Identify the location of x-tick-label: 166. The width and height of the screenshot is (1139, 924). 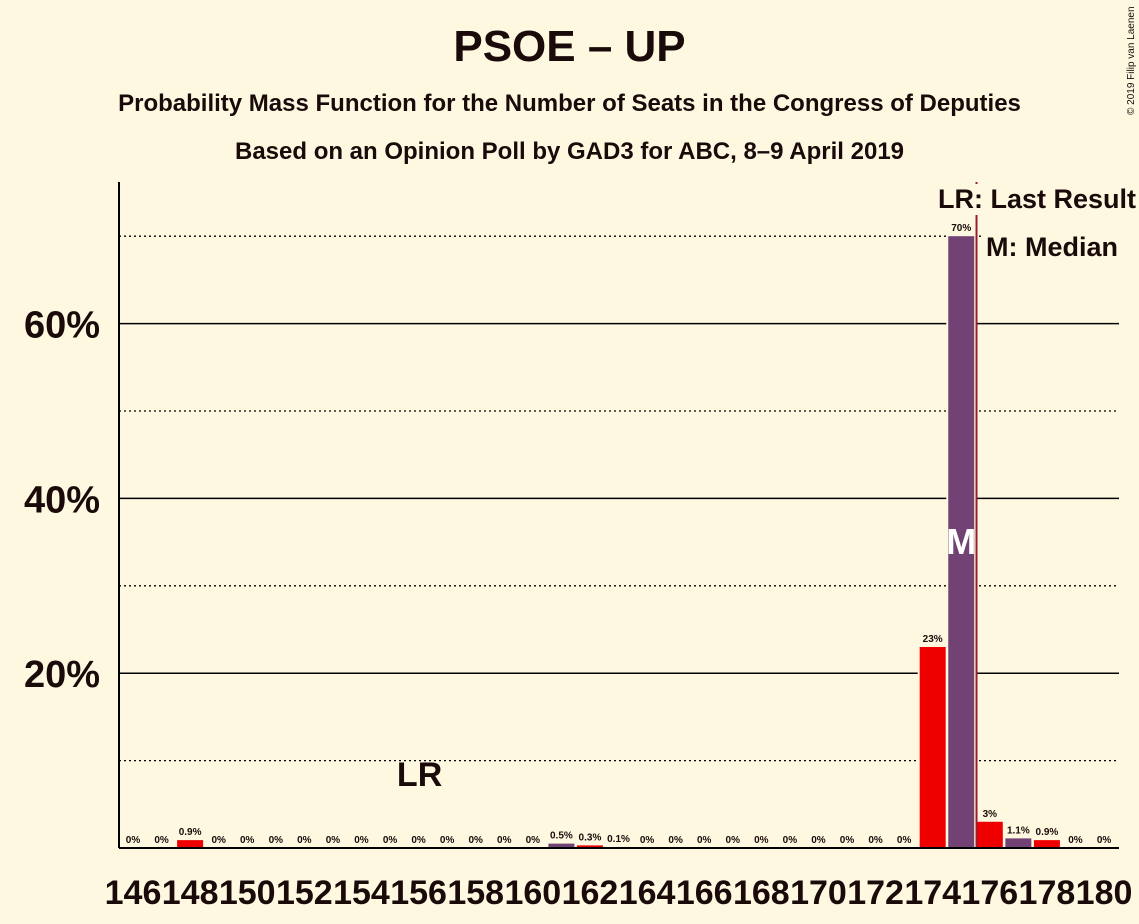
(704, 893).